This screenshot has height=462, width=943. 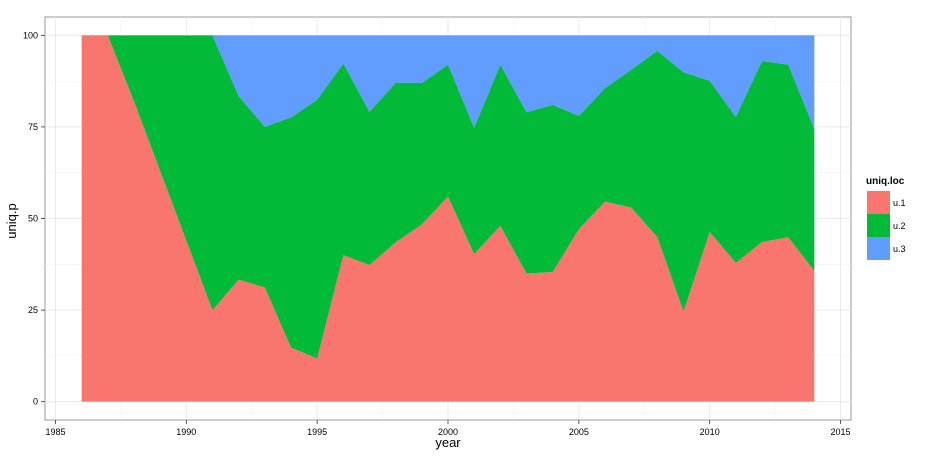 I want to click on legend-label-u.1: u.1, so click(x=899, y=203).